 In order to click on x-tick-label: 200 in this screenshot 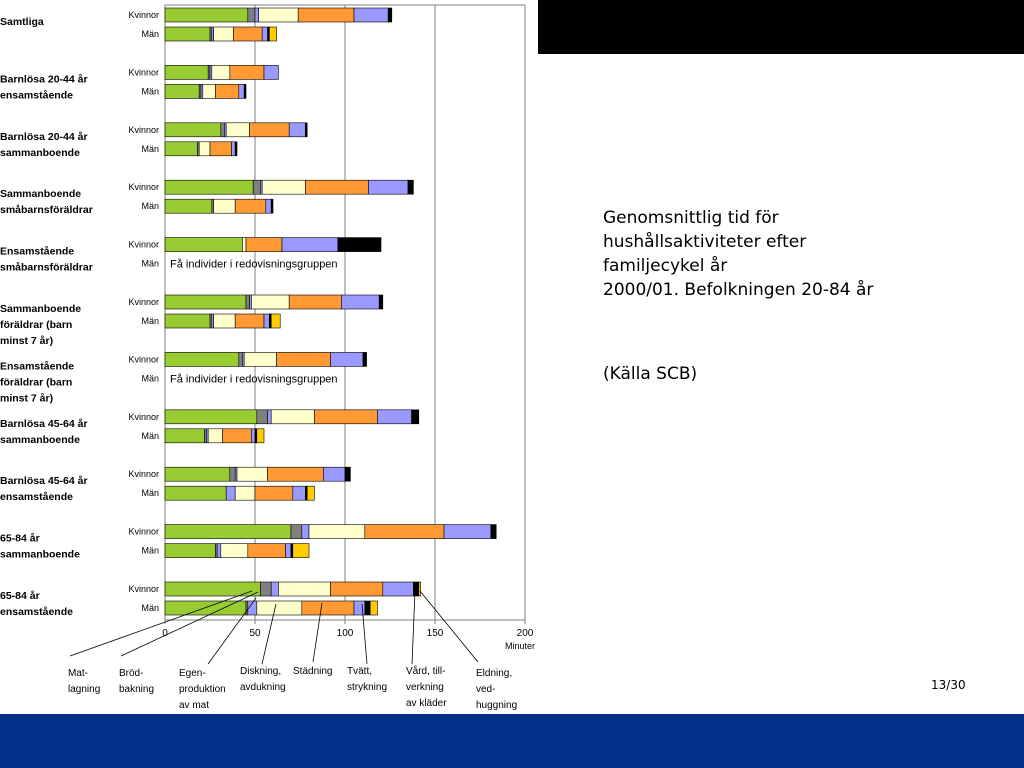, I will do `click(525, 633)`.